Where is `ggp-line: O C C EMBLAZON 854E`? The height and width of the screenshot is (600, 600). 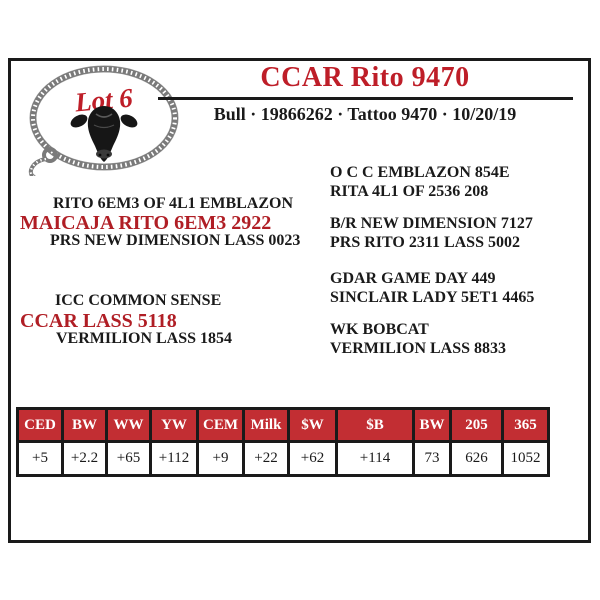
ggp-line: O C C EMBLAZON 854E is located at coordinates (420, 172).